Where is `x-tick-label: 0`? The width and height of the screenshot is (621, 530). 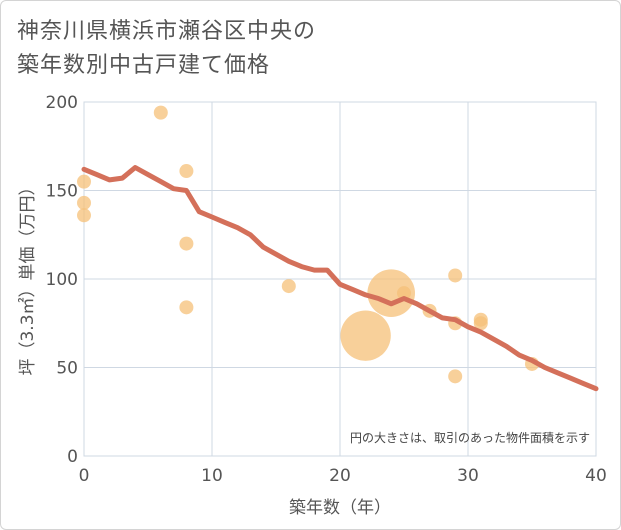 x-tick-label: 0 is located at coordinates (84, 476).